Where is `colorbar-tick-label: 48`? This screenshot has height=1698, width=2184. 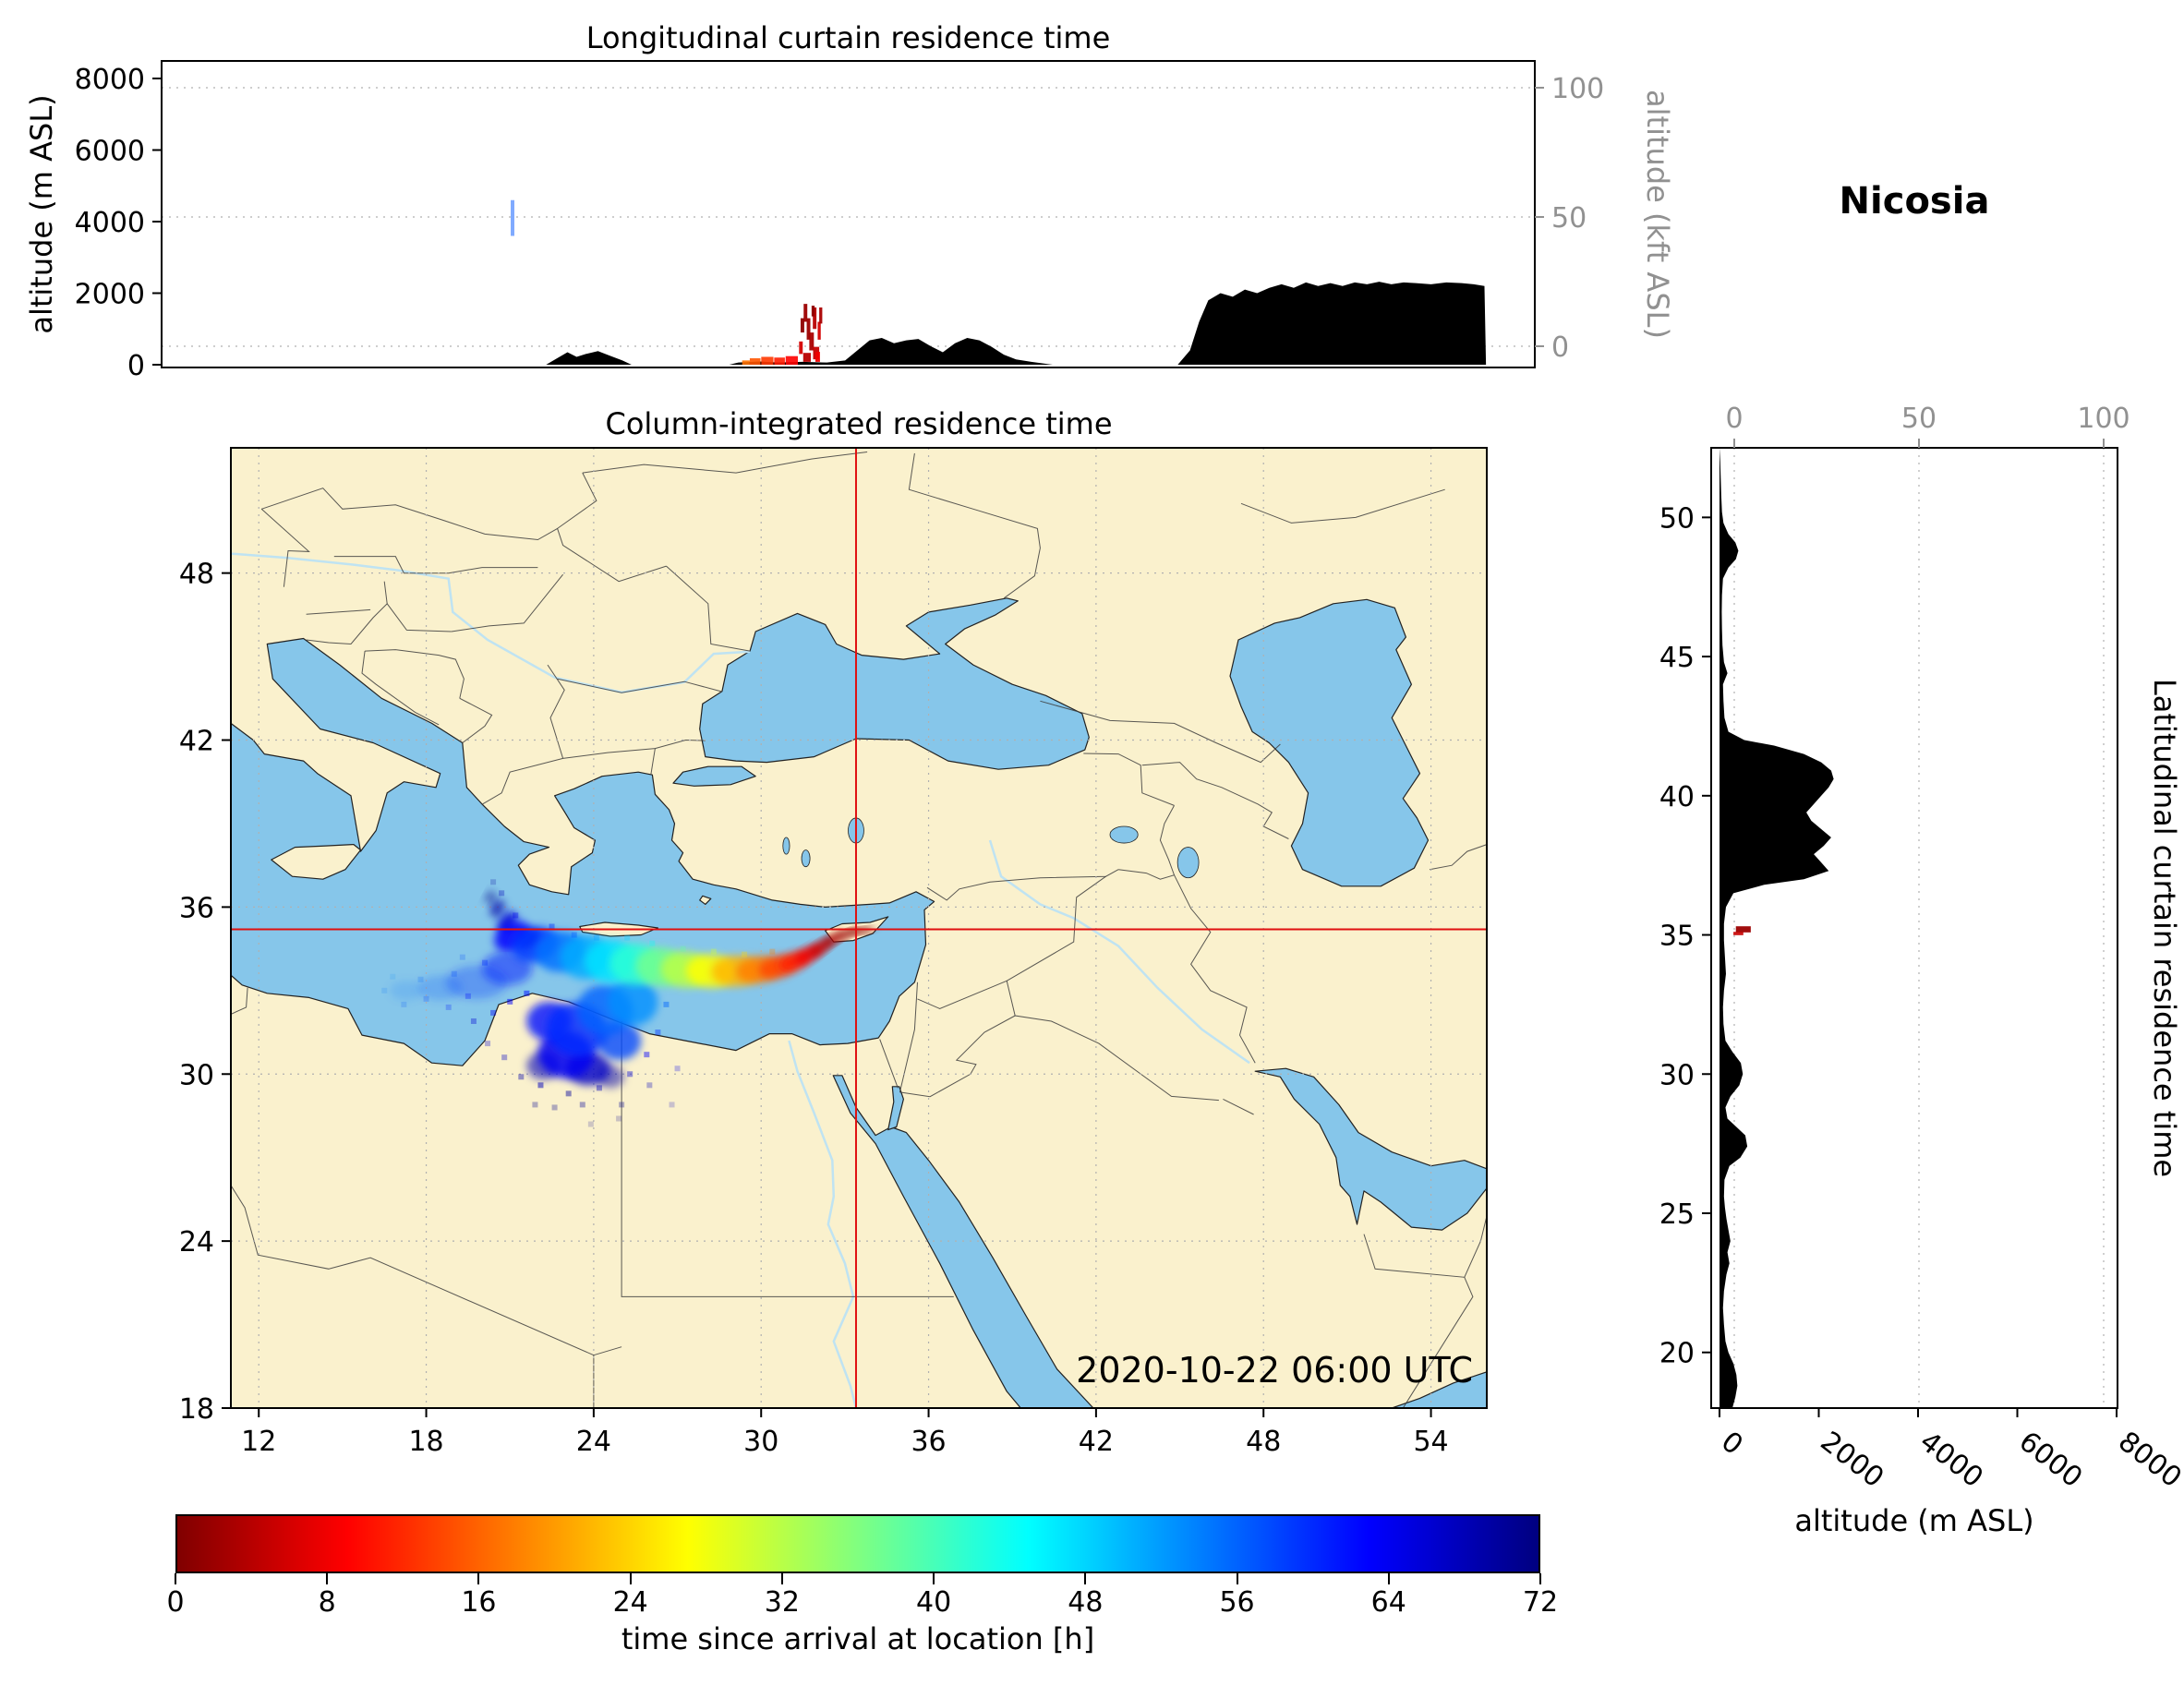
colorbar-tick-label: 48 is located at coordinates (1086, 1602).